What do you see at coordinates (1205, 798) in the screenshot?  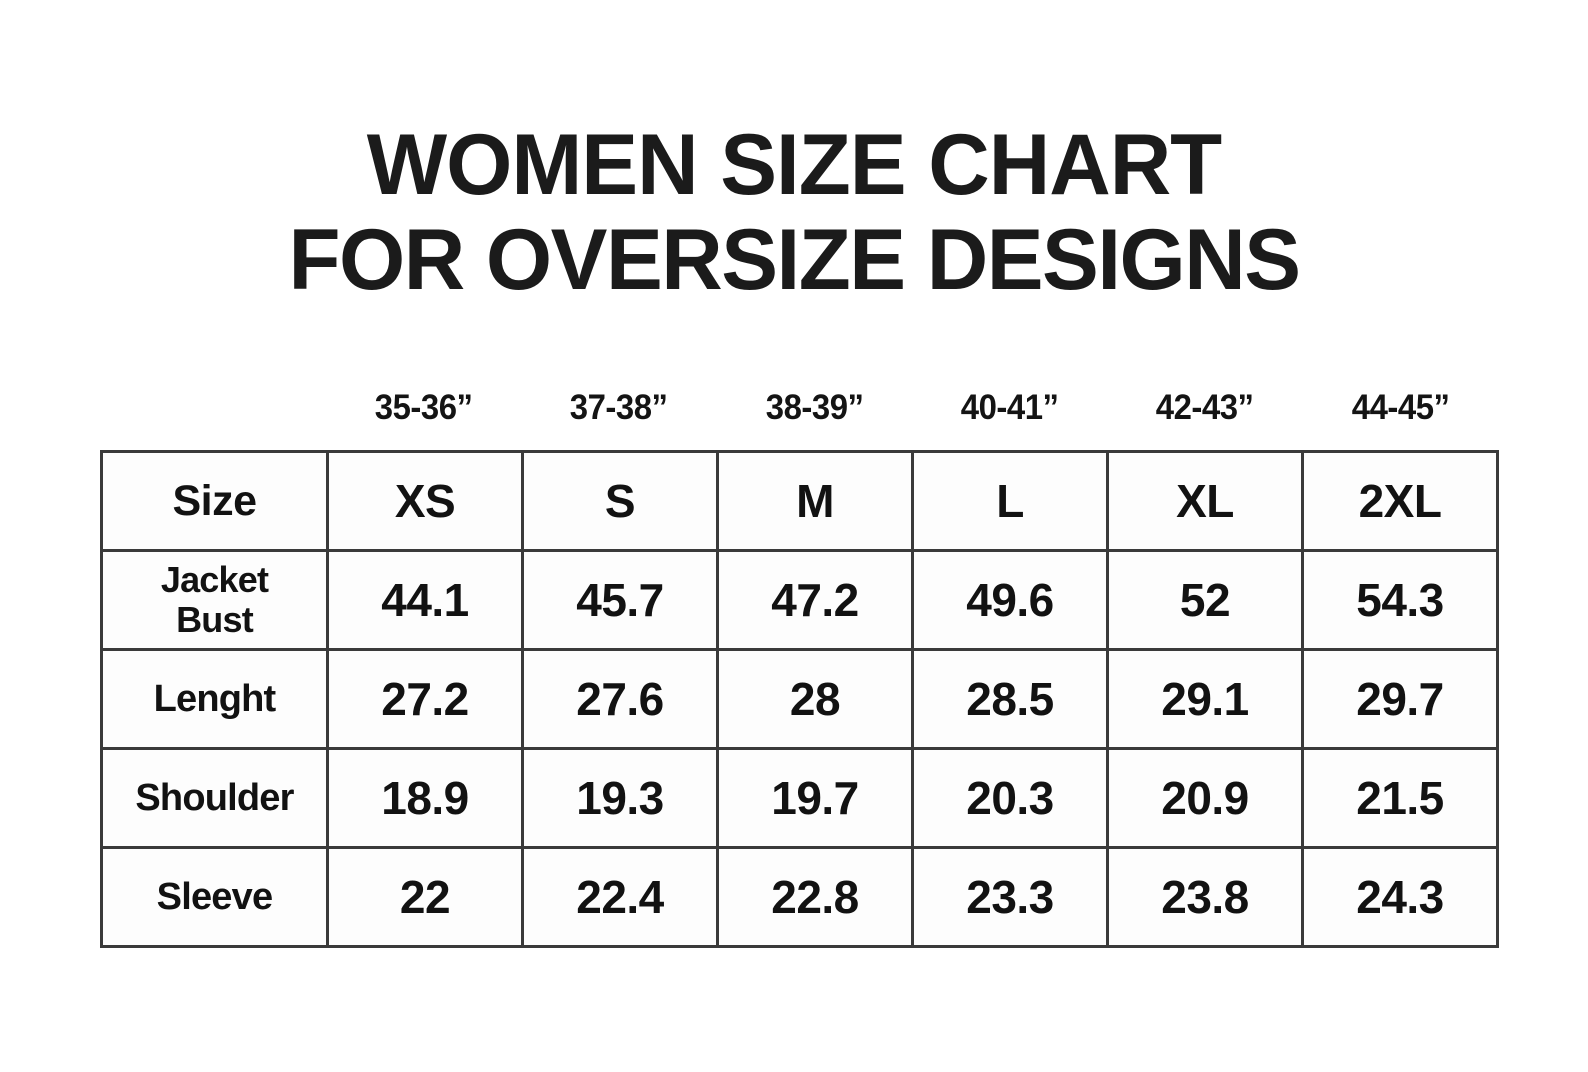 I see `cell-shoulder-xl: 20.9` at bounding box center [1205, 798].